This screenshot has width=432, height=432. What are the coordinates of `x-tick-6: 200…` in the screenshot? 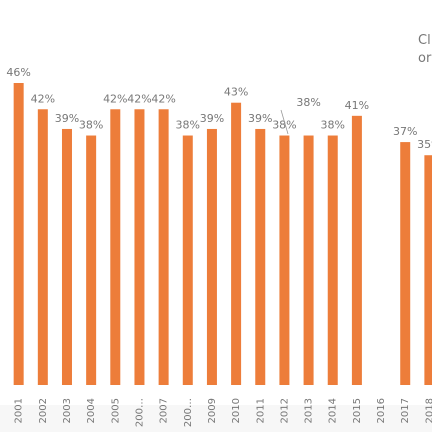 It's located at (139, 412).